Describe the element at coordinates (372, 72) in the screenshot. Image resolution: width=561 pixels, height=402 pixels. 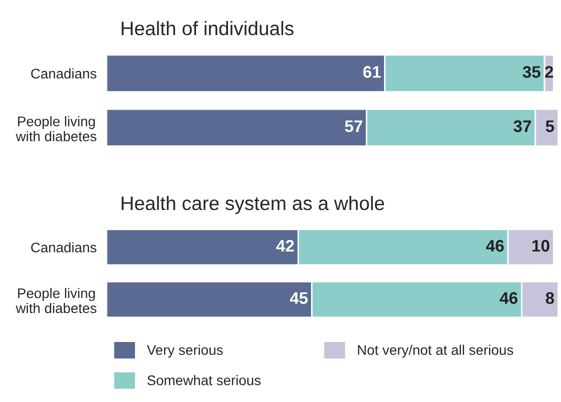
I see `data-label: 61` at that location.